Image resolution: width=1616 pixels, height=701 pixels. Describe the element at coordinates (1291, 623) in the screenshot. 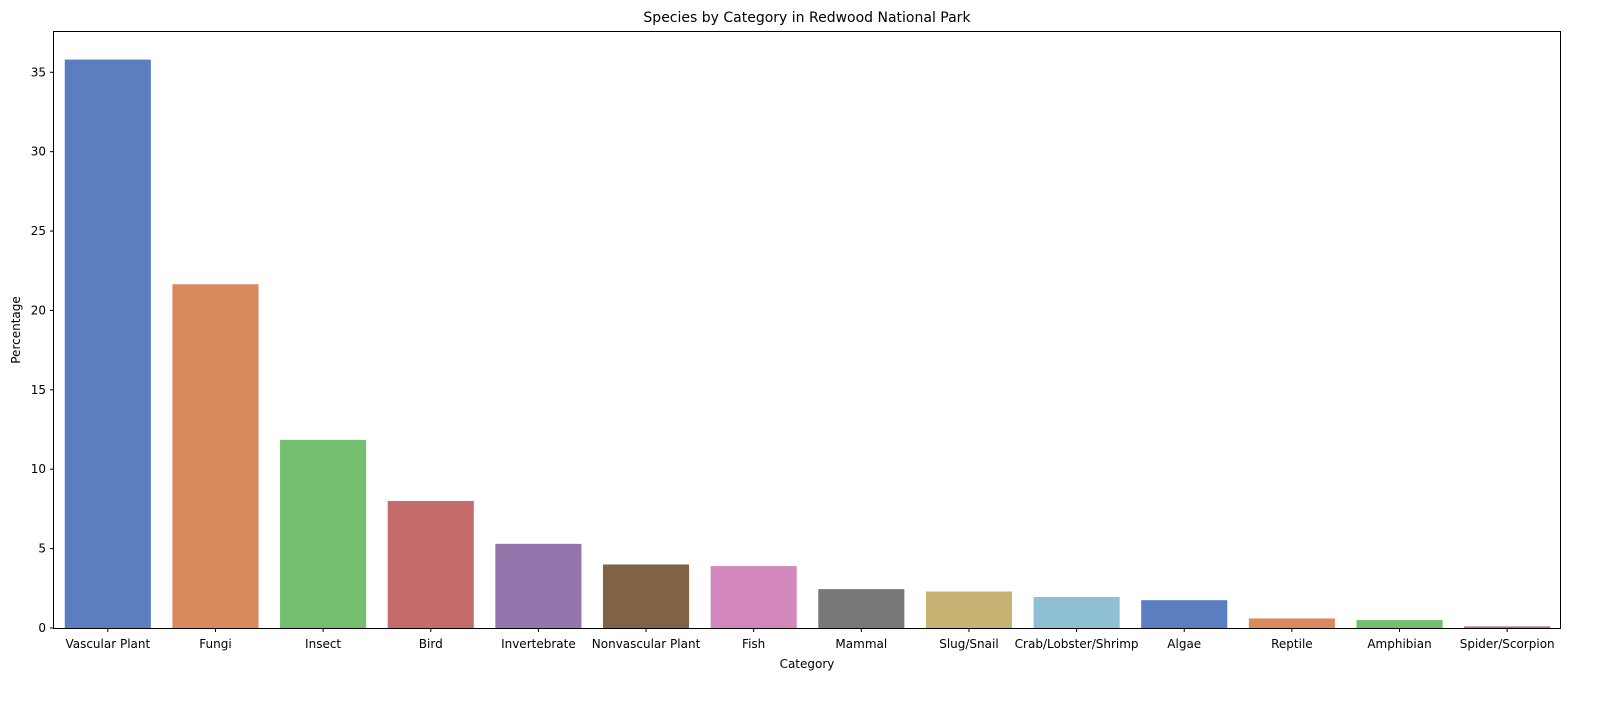

I see `bar-reptile` at that location.